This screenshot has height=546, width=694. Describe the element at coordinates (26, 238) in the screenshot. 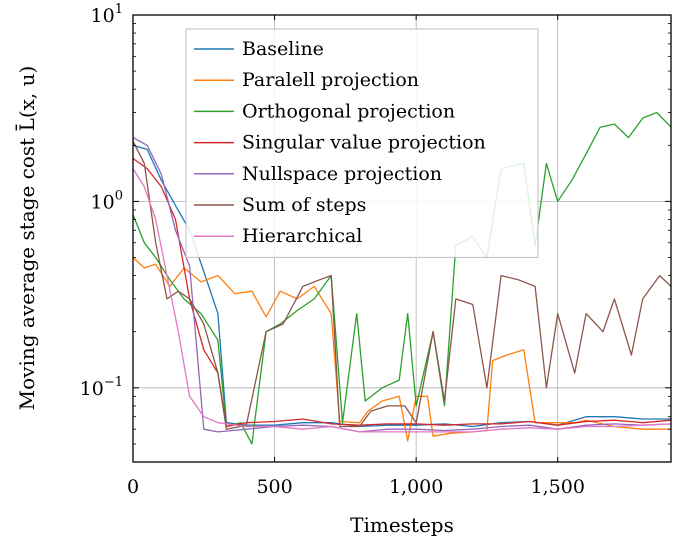

I see `y-axis-label: Moving average stage cost L̄(x, u)` at that location.